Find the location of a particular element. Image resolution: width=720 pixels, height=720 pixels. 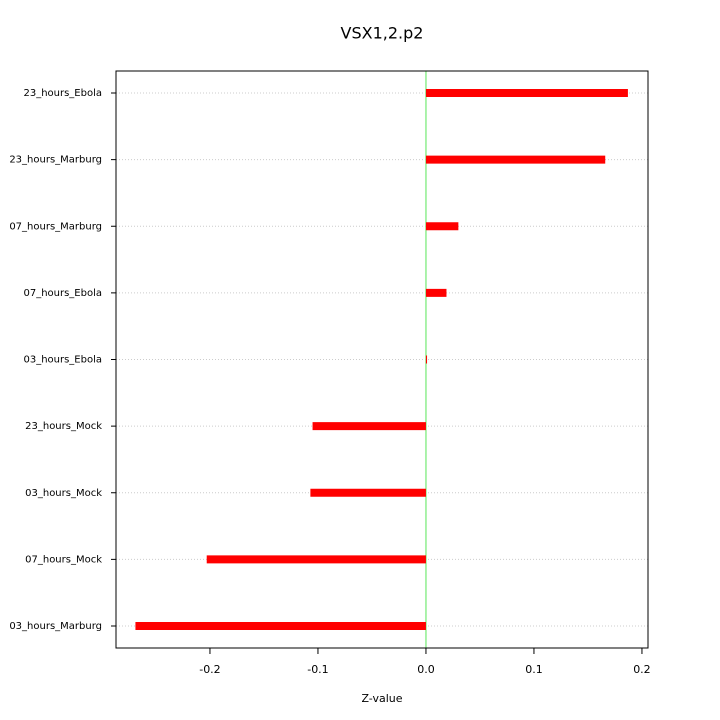

y-tick-label: 23_hours_Marburg is located at coordinates (55, 160).